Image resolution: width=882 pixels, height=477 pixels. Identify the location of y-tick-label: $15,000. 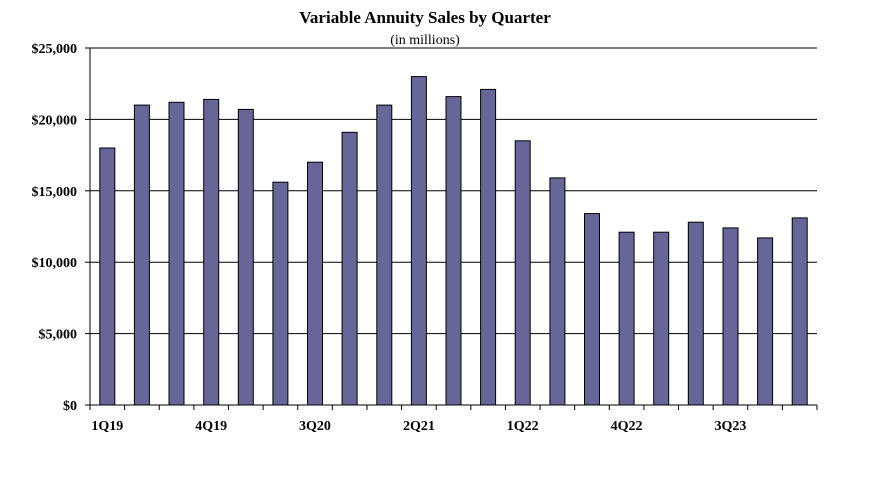
(55, 192).